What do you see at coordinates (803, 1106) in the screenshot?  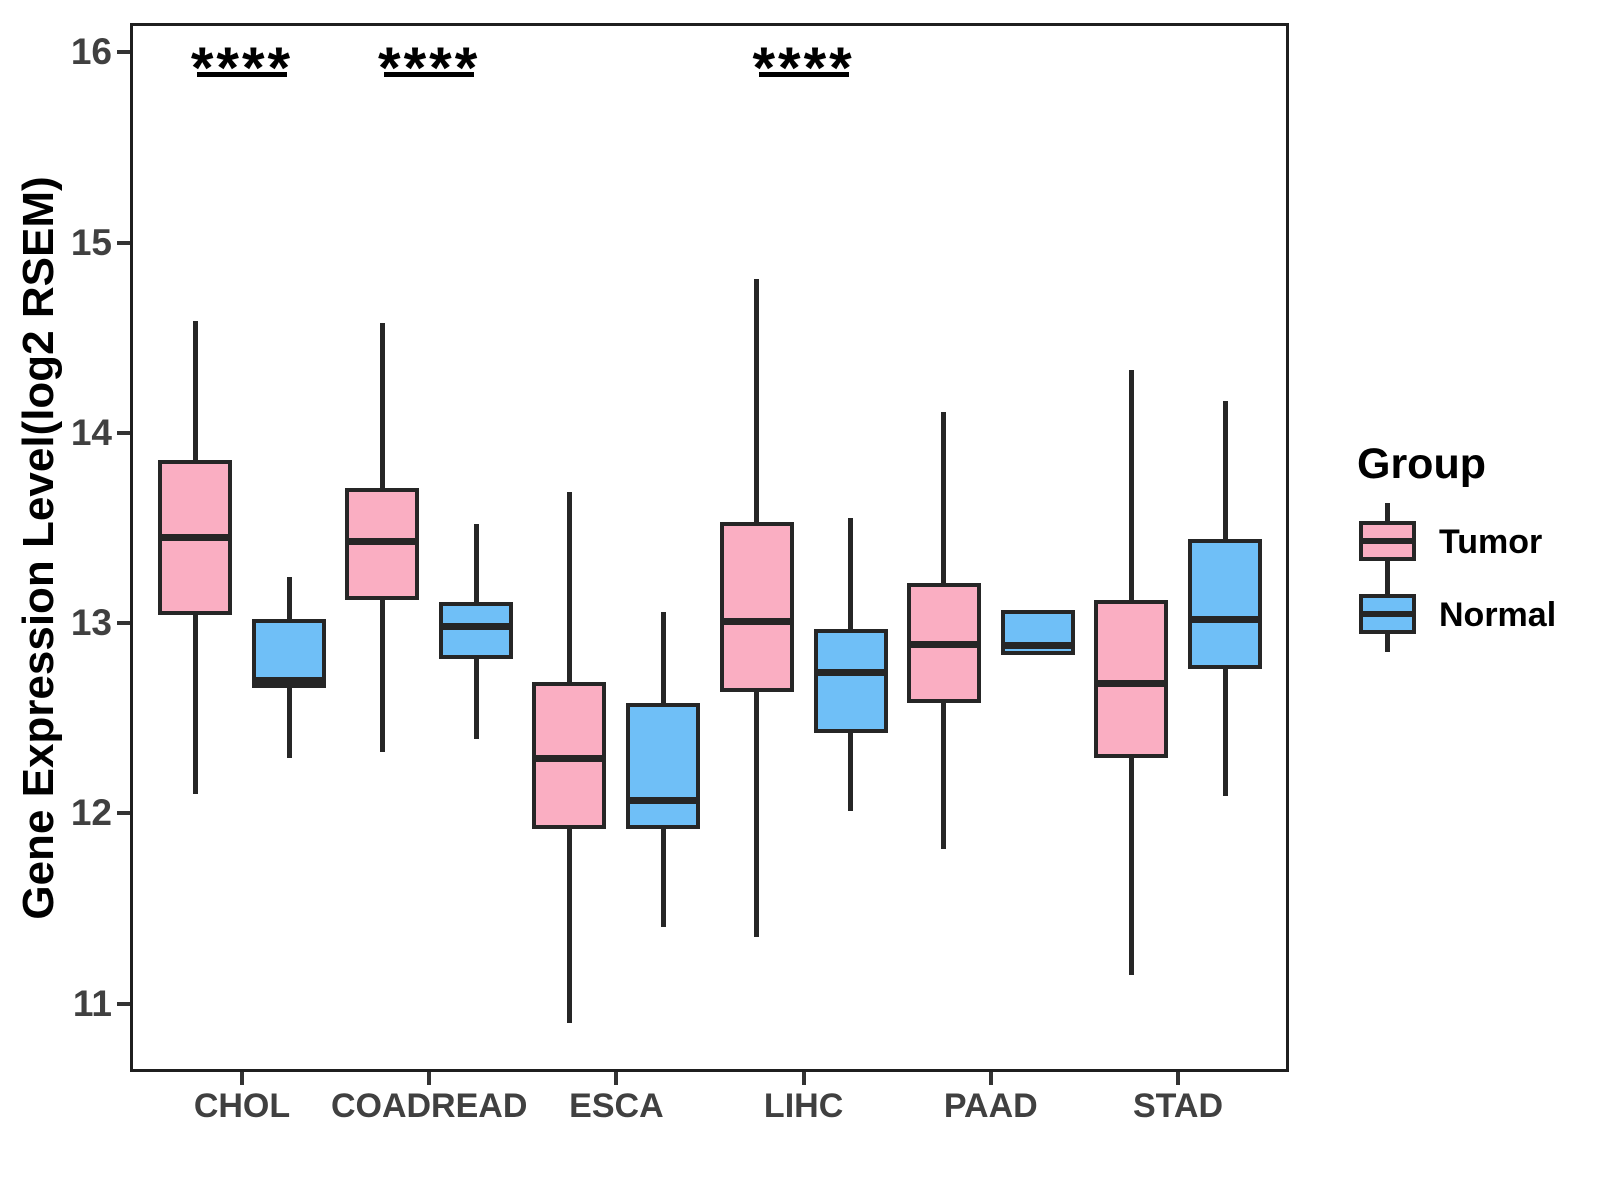 I see `x-tick-label: LIHC` at bounding box center [803, 1106].